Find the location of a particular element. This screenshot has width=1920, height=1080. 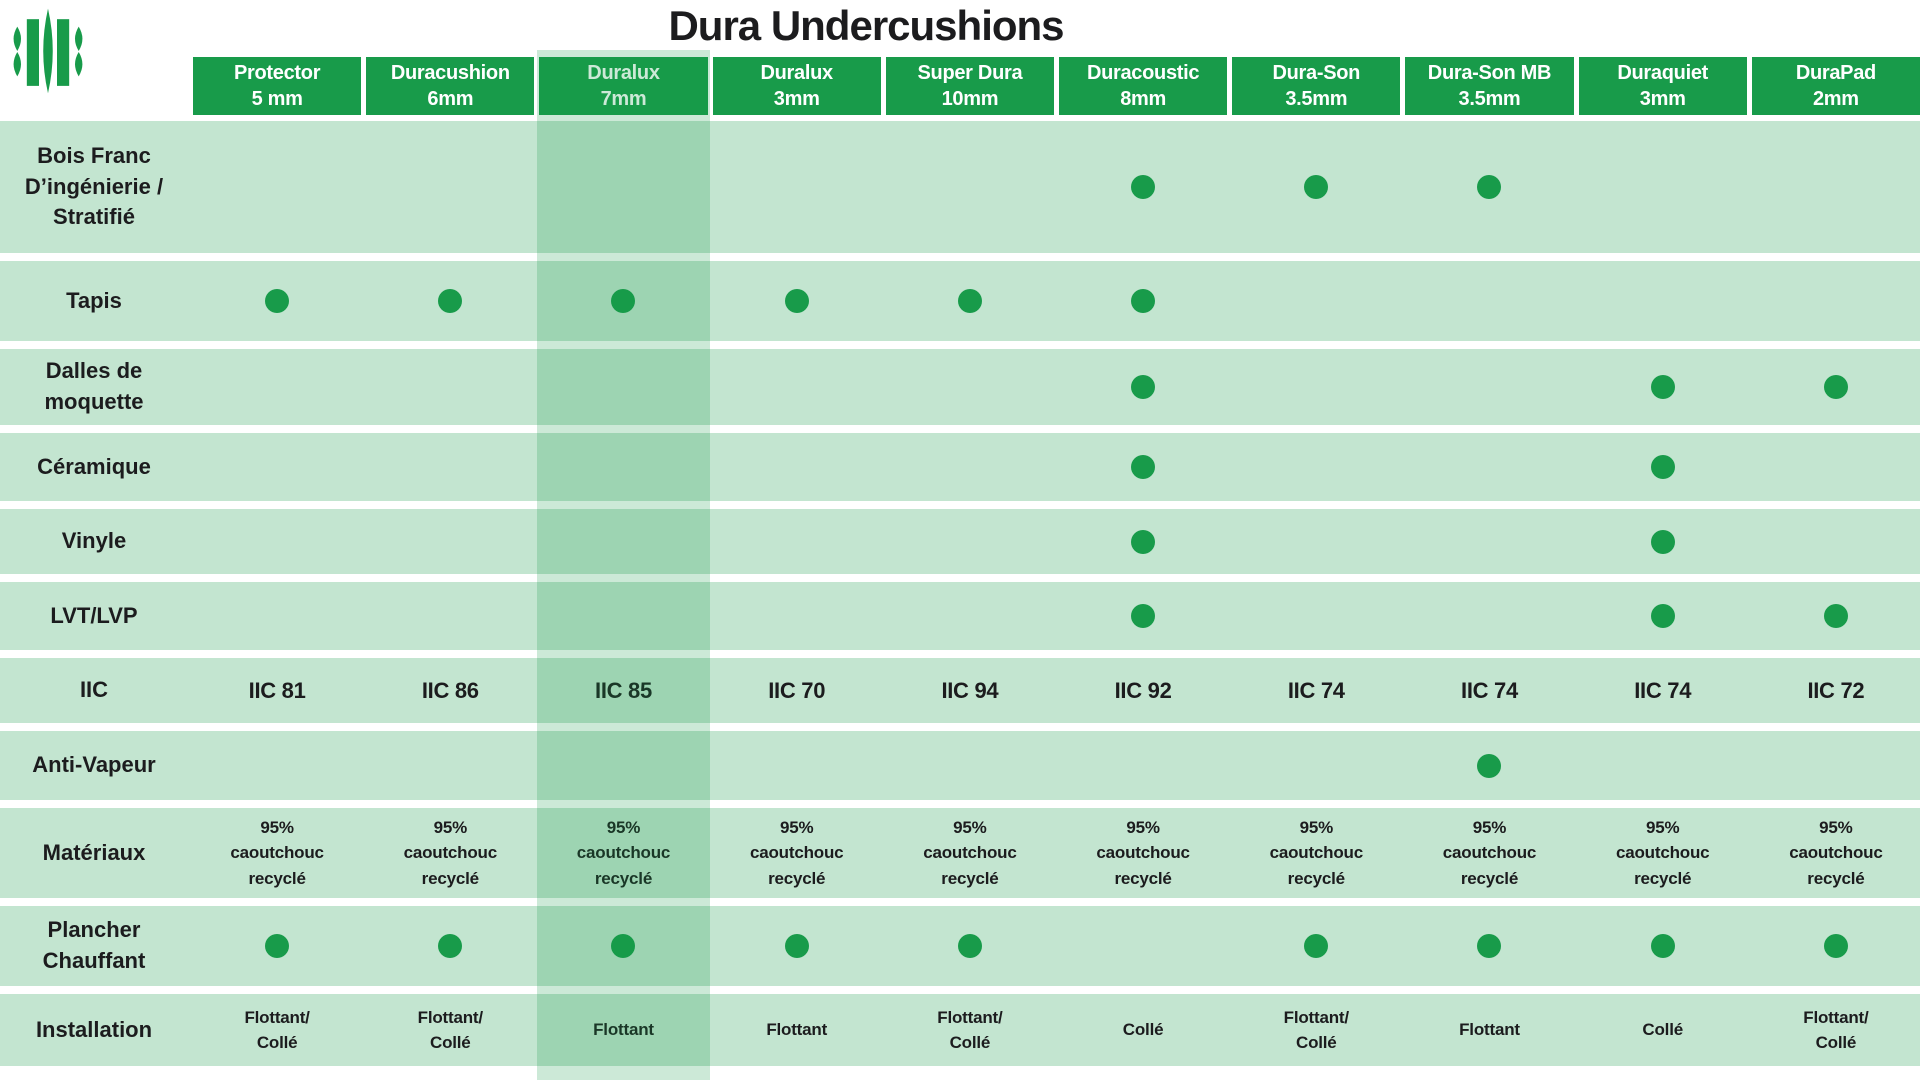

column-name: Duralux is located at coordinates (797, 72).